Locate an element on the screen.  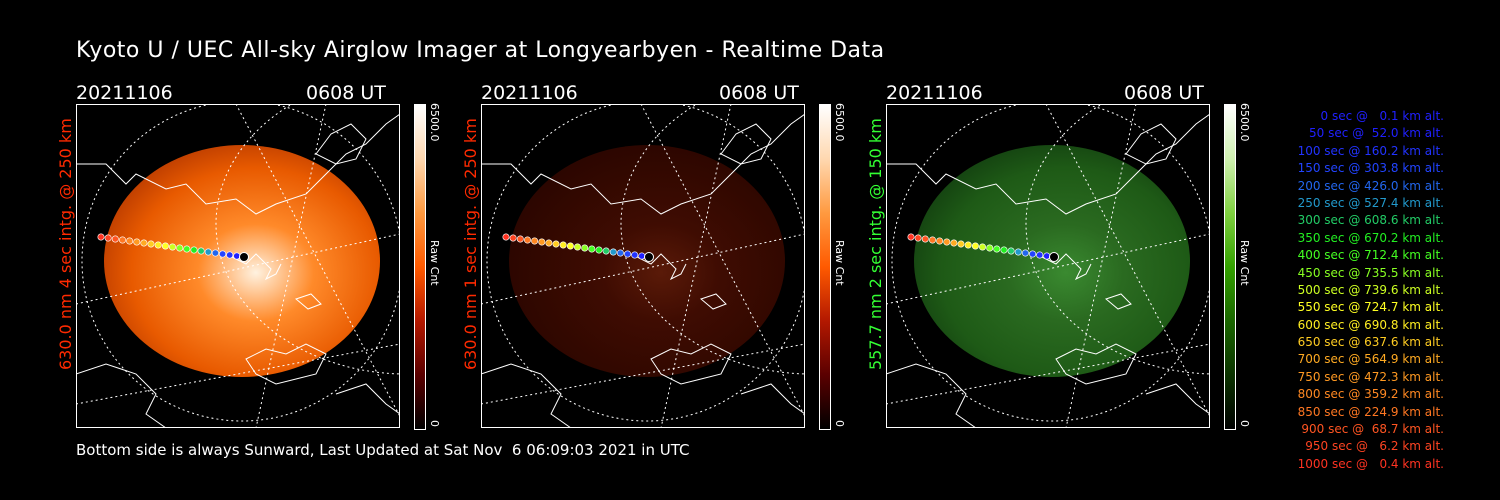
panel1-date: 20211106 is located at coordinates (124, 93).